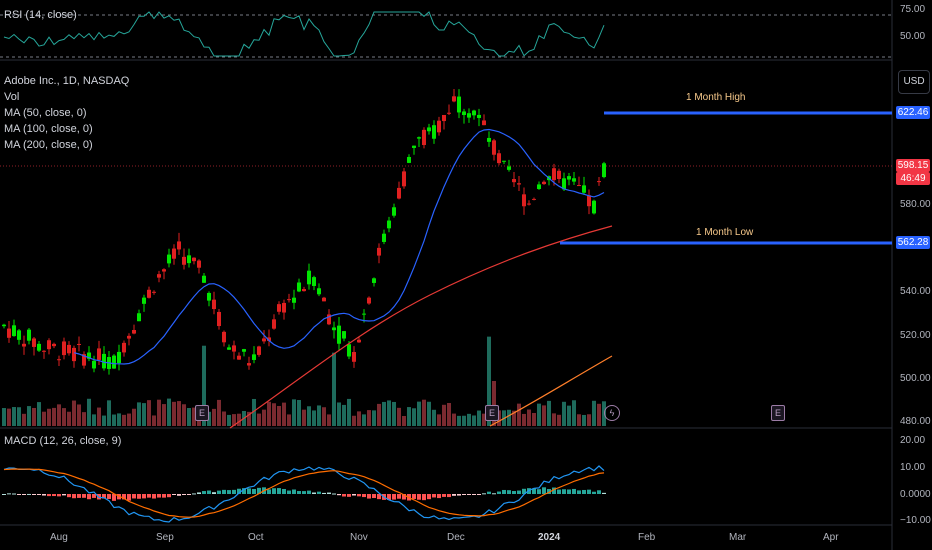 Image resolution: width=932 pixels, height=550 pixels. Describe the element at coordinates (359, 537) in the screenshot. I see `x-label-nov: Nov` at that location.